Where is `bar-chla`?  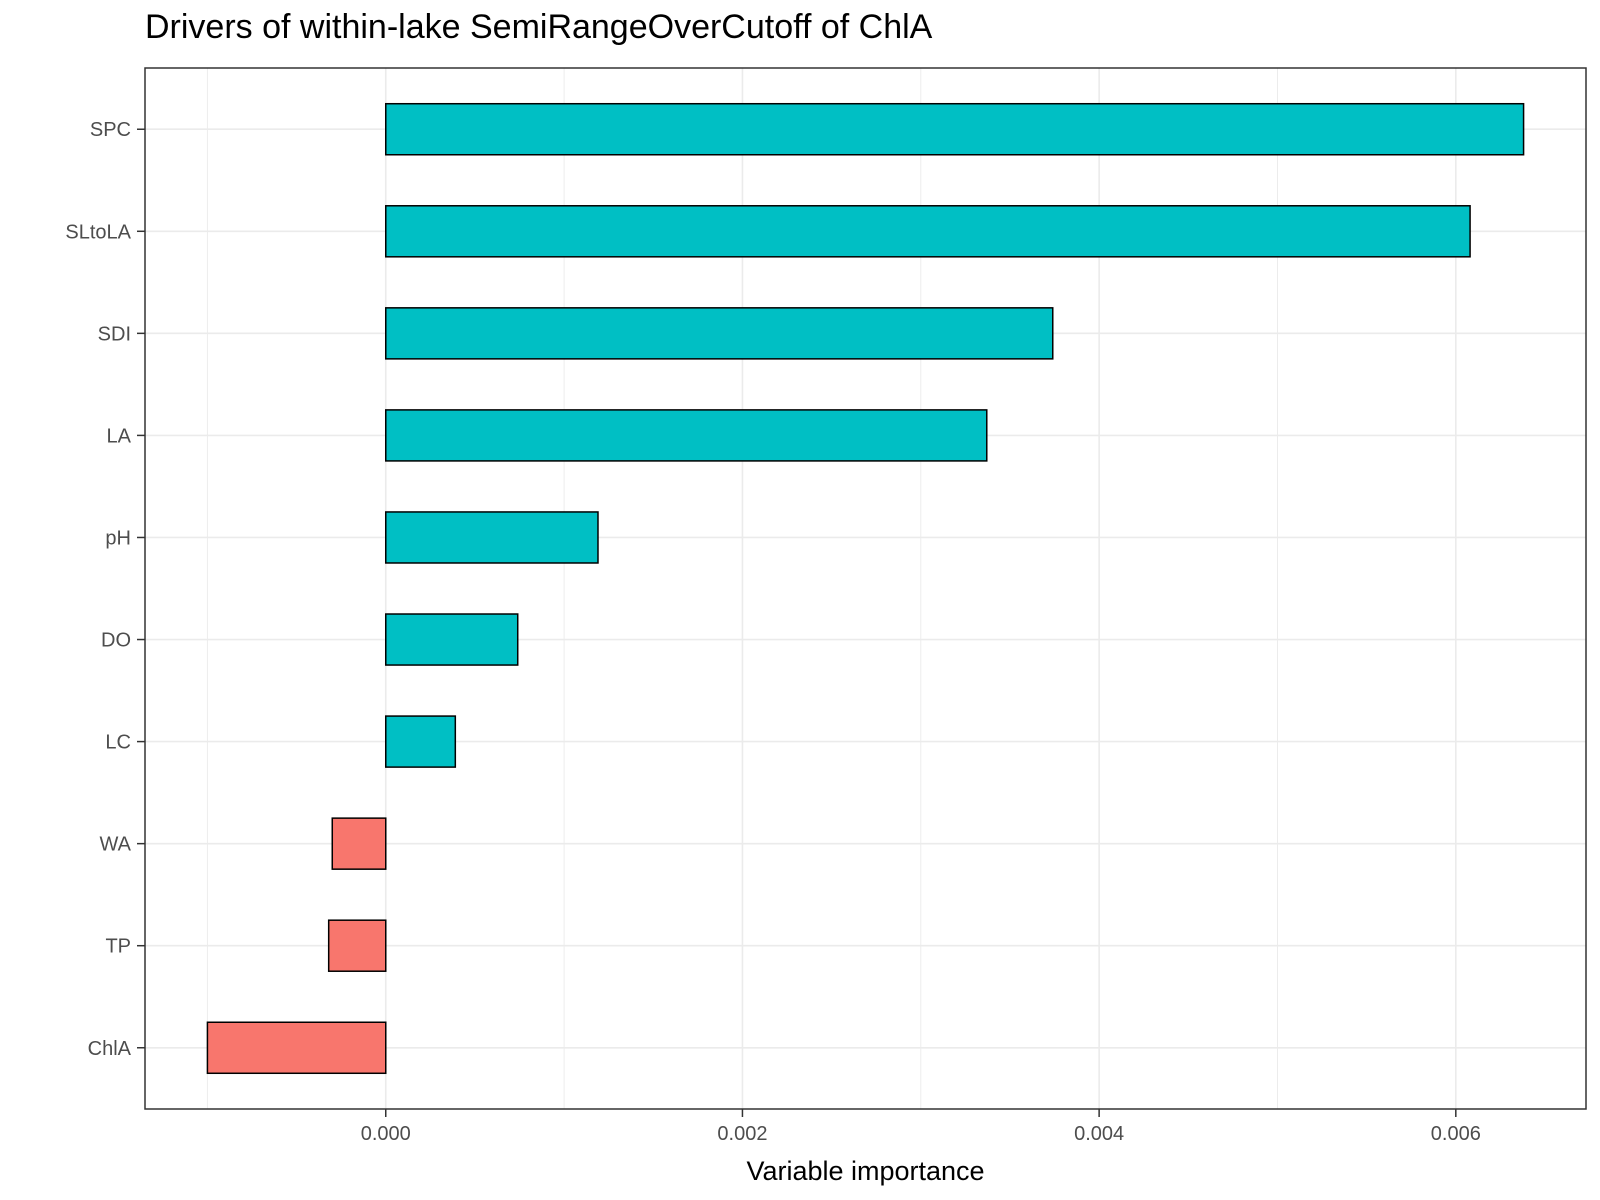 bar-chla is located at coordinates (296, 1048).